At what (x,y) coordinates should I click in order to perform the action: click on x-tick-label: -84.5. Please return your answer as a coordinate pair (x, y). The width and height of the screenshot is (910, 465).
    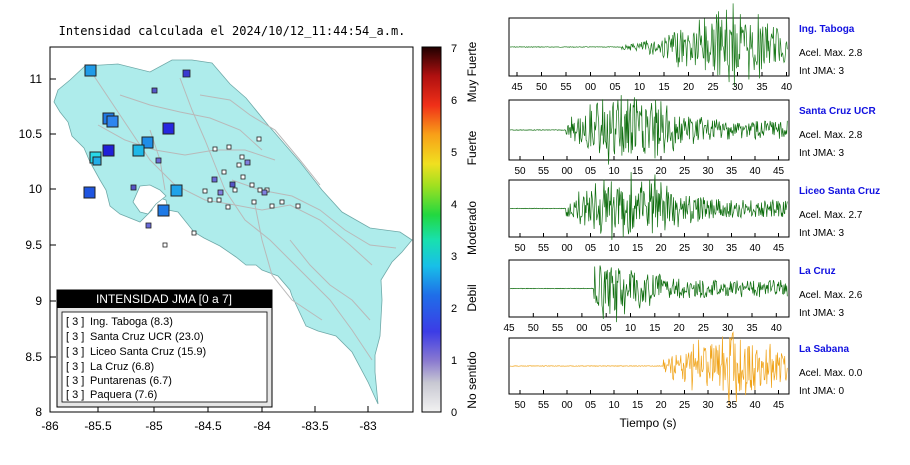
    Looking at the image, I should click on (208, 426).